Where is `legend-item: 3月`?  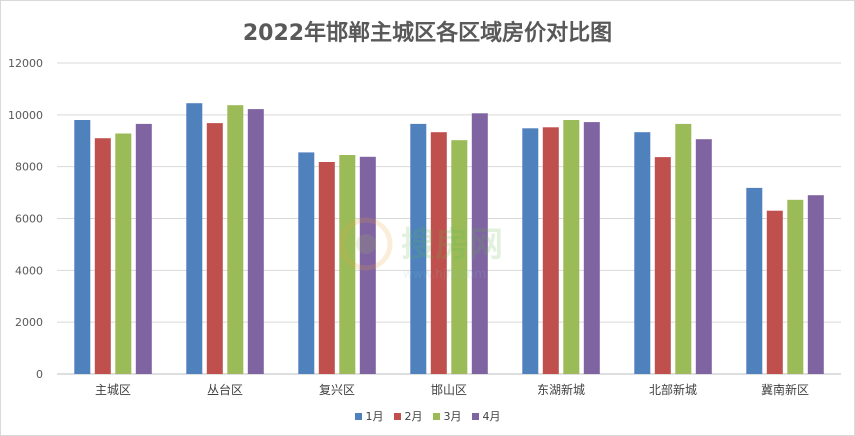
legend-item: 3月 is located at coordinates (447, 416).